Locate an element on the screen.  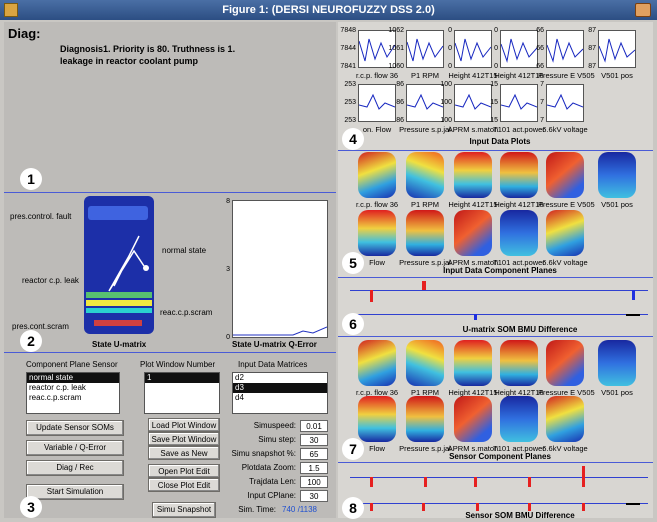
trajectory-lines is located at coordinates (128, 263).